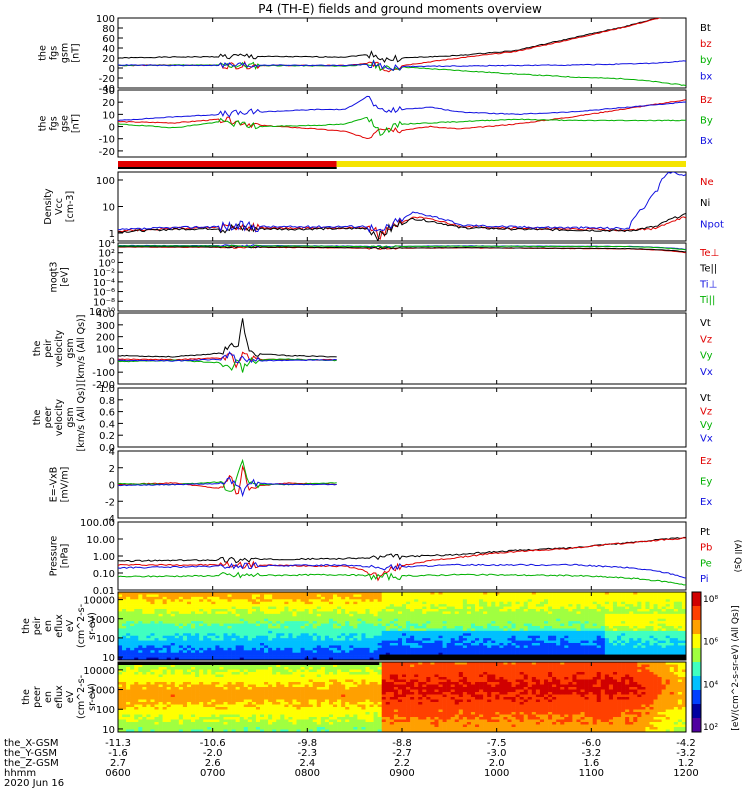  What do you see at coordinates (227, 475) in the screenshot?
I see `series-Ey` at bounding box center [227, 475].